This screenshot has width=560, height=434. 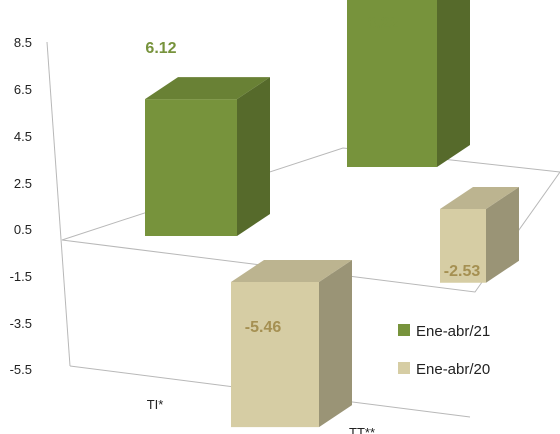 What do you see at coordinates (160, 48) in the screenshot?
I see `data-label: 6.12` at bounding box center [160, 48].